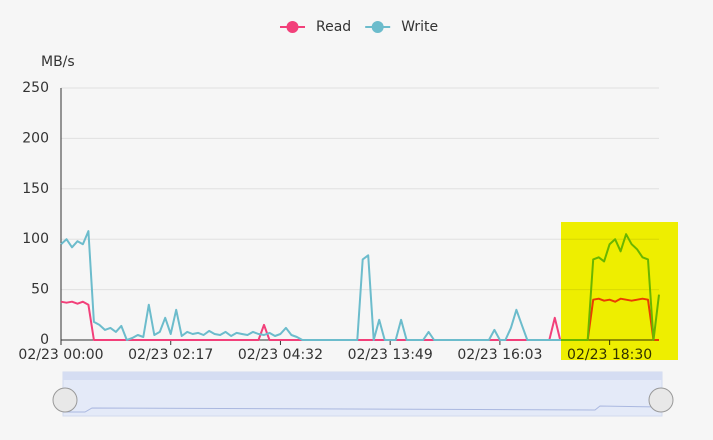 The height and width of the screenshot is (440, 713). I want to click on series-line, so click(359, 319).